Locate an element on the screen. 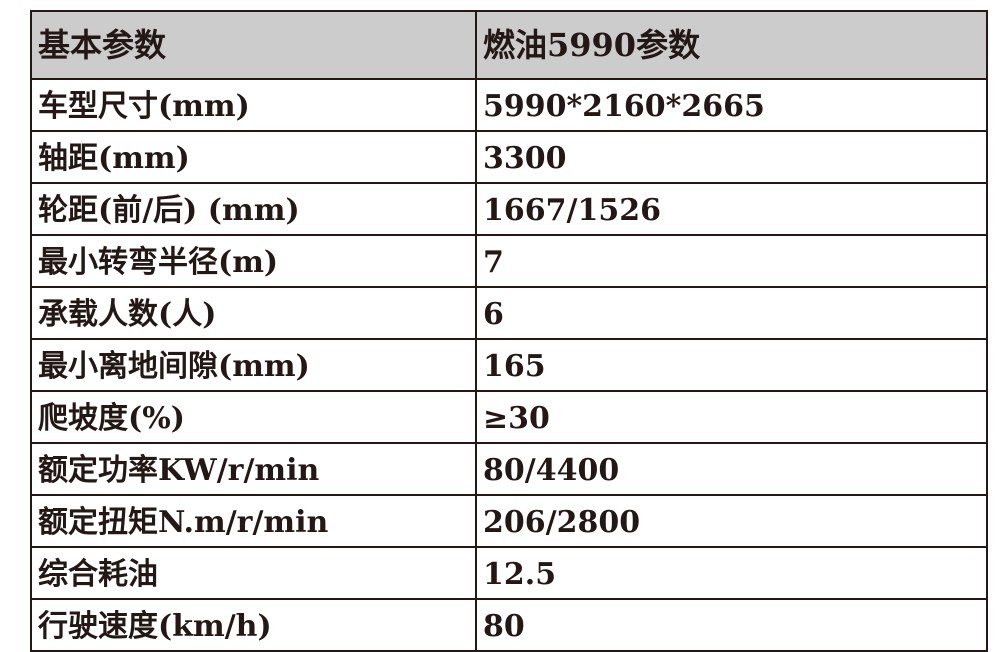 The height and width of the screenshot is (652, 1003). row-value: 165 is located at coordinates (731, 365).